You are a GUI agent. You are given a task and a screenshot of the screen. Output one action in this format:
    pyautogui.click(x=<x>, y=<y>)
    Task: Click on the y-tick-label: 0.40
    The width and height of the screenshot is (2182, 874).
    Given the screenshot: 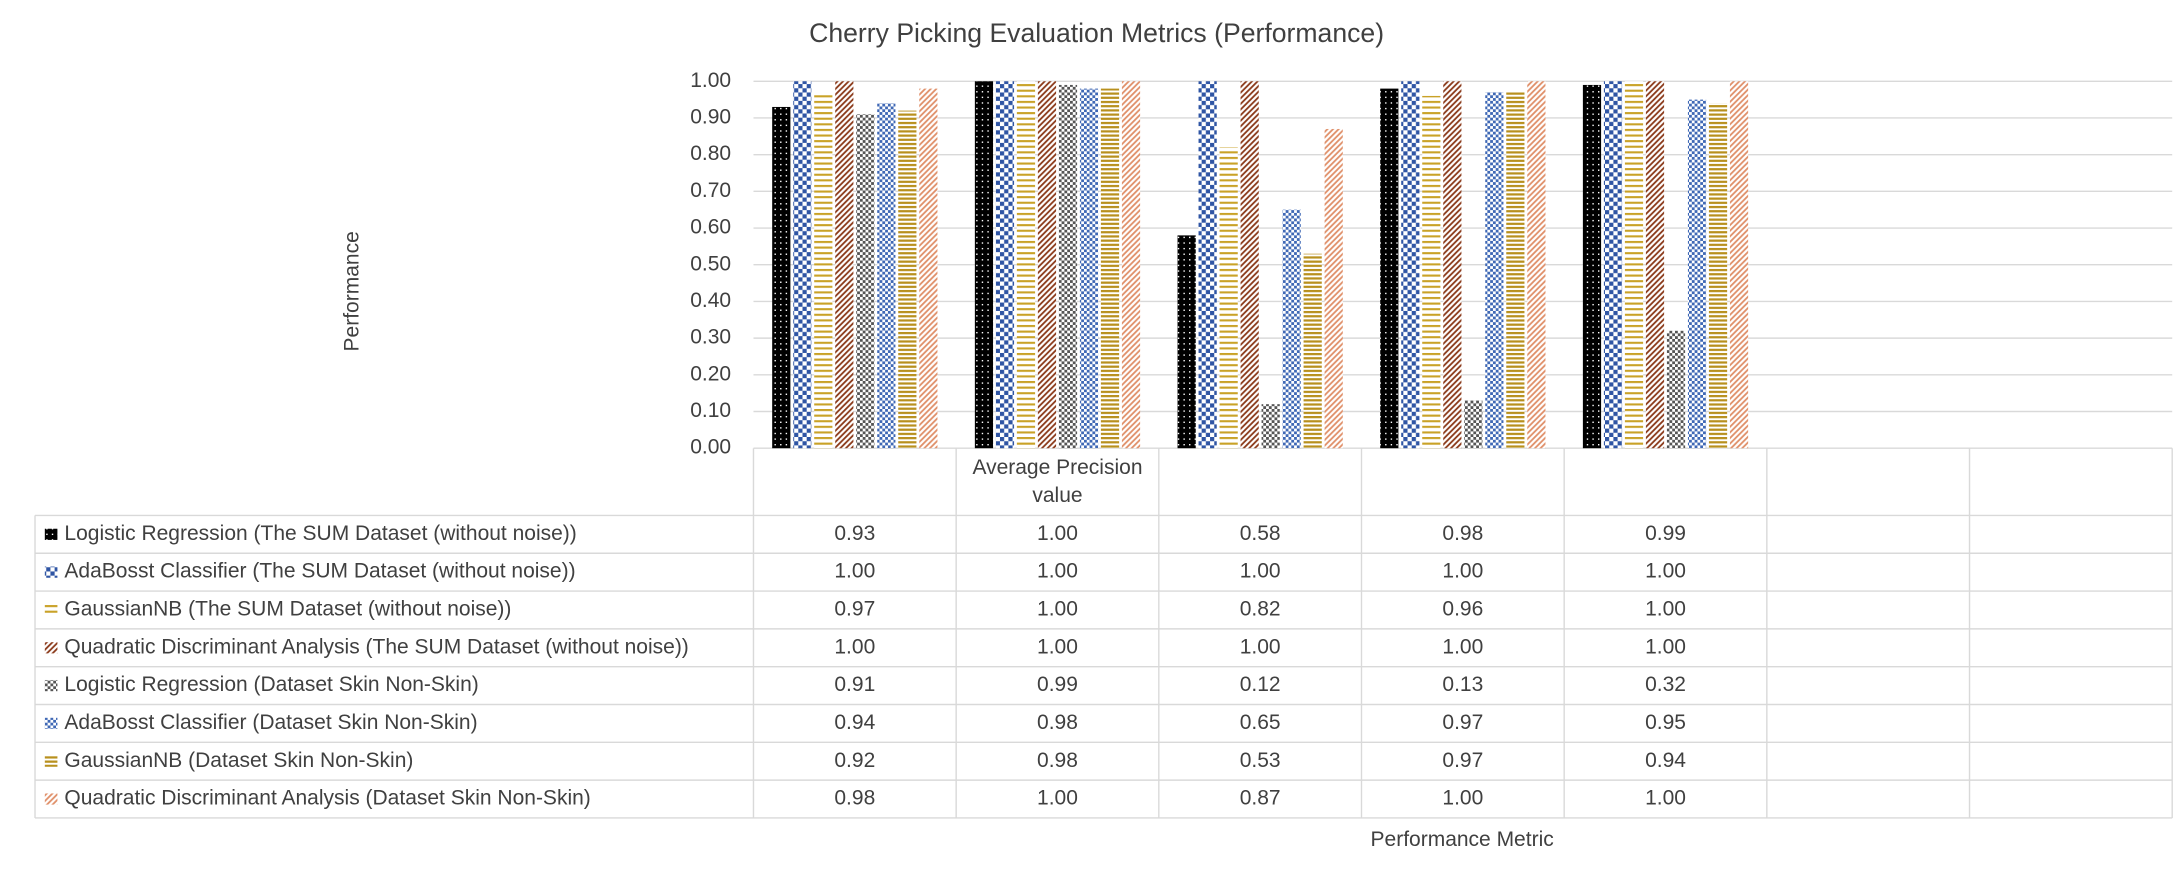 What is the action you would take?
    pyautogui.click(x=710, y=300)
    